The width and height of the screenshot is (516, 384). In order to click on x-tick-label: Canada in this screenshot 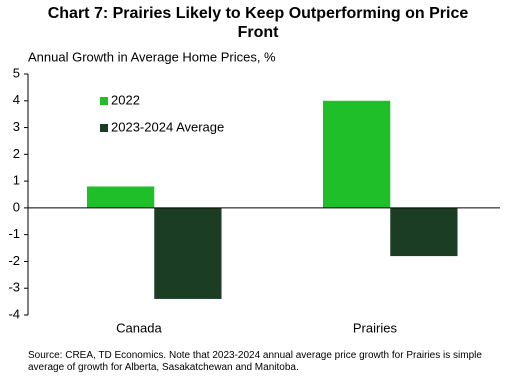, I will do `click(139, 327)`.